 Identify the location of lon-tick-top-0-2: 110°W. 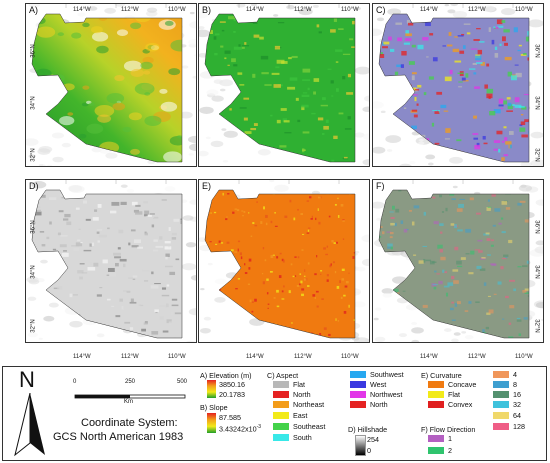
(177, 10).